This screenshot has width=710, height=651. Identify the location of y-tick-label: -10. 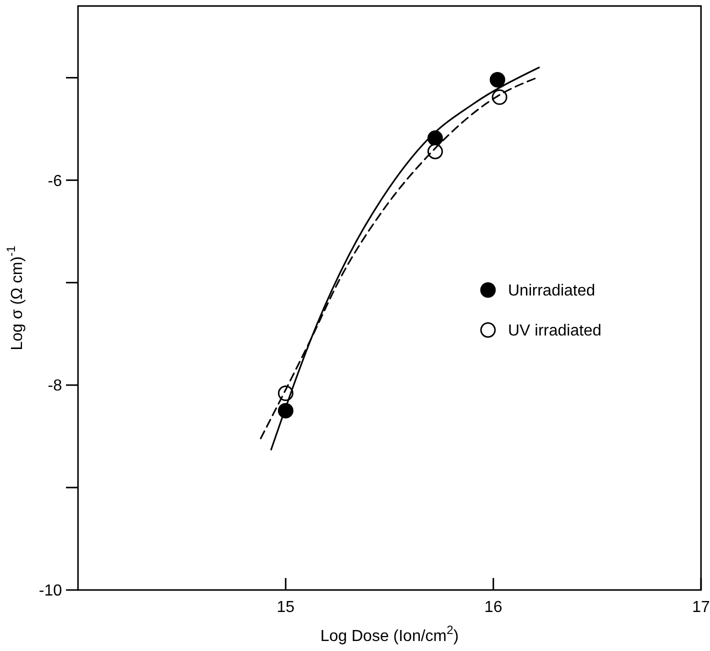
(50, 591).